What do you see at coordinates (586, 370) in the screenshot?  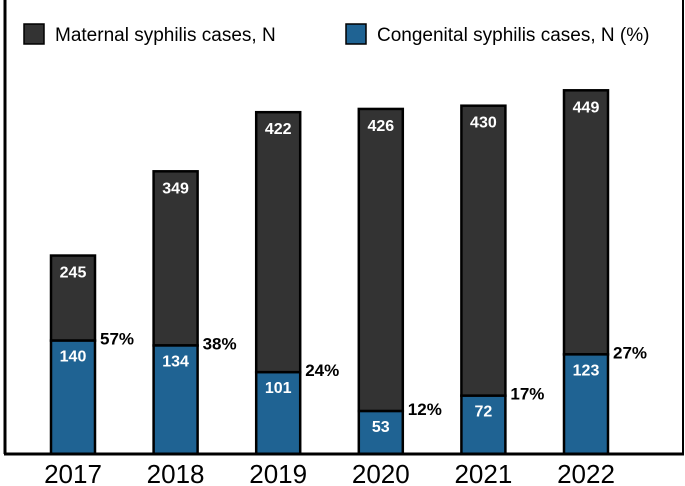 I see `label-congenital-2022: 123` at bounding box center [586, 370].